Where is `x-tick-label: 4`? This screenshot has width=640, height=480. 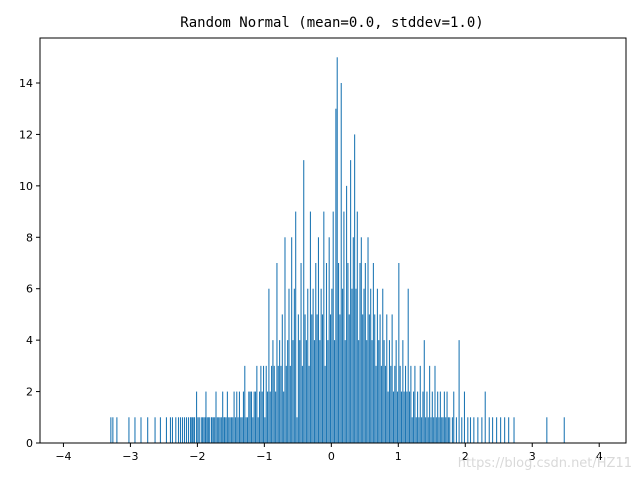 x-tick-label: 4 is located at coordinates (599, 456).